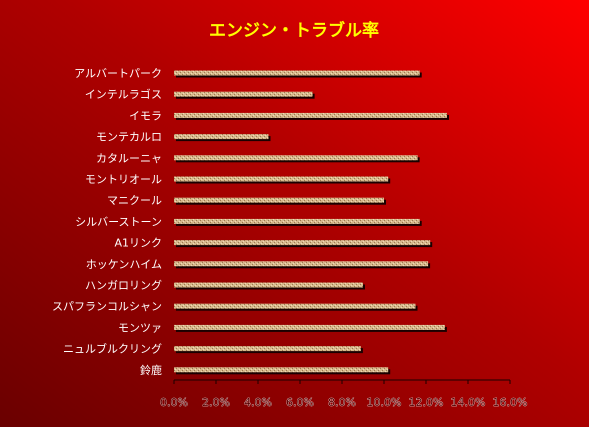  What do you see at coordinates (300, 402) in the screenshot?
I see `x-tick-label: 6.0%` at bounding box center [300, 402].